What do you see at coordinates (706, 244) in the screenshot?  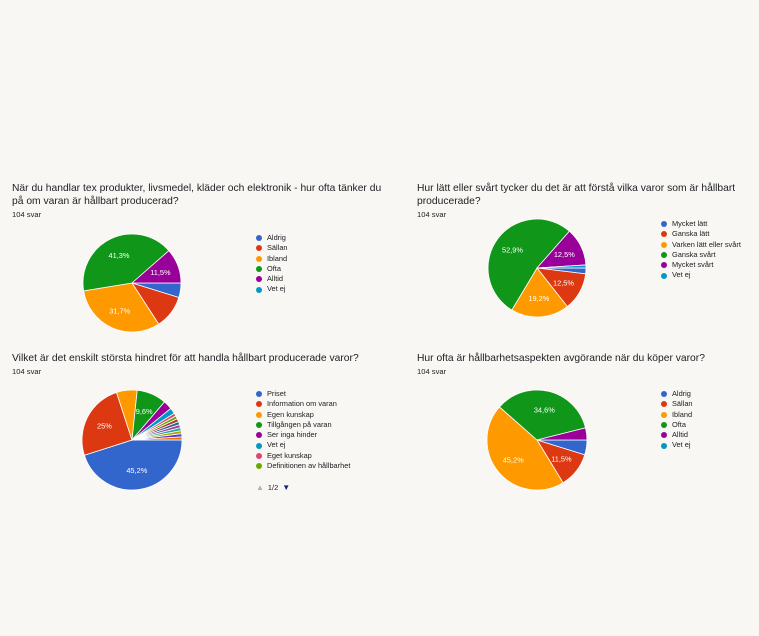 I see `legend-label: Varken lätt eller svårt` at bounding box center [706, 244].